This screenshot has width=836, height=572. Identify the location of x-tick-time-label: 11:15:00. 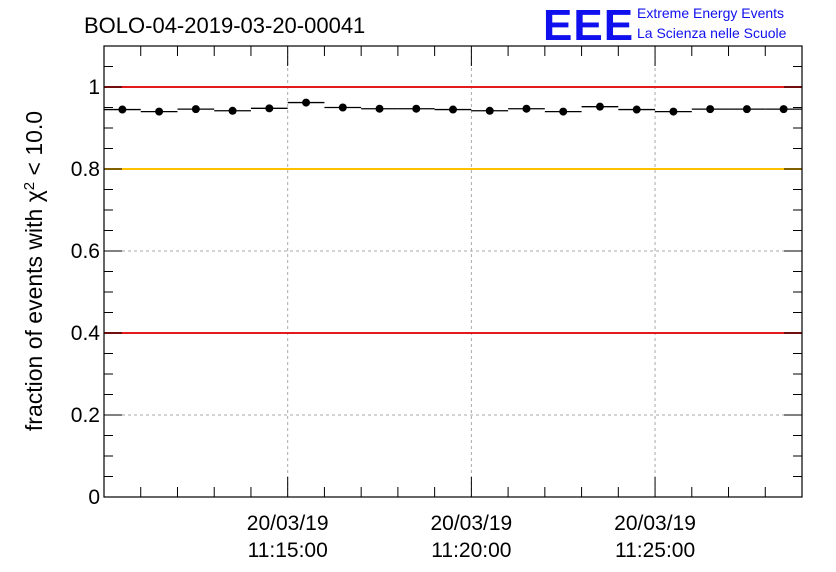
(288, 550).